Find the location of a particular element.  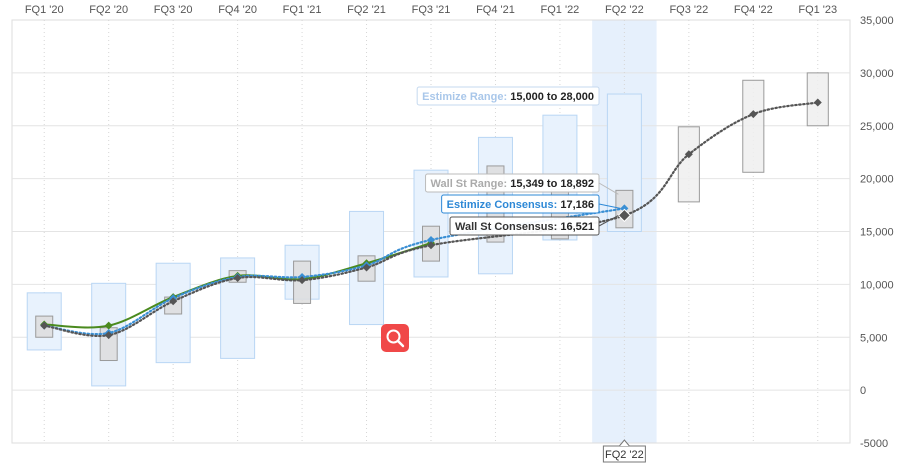

y-tick-label: 20,000 is located at coordinates (877, 180).